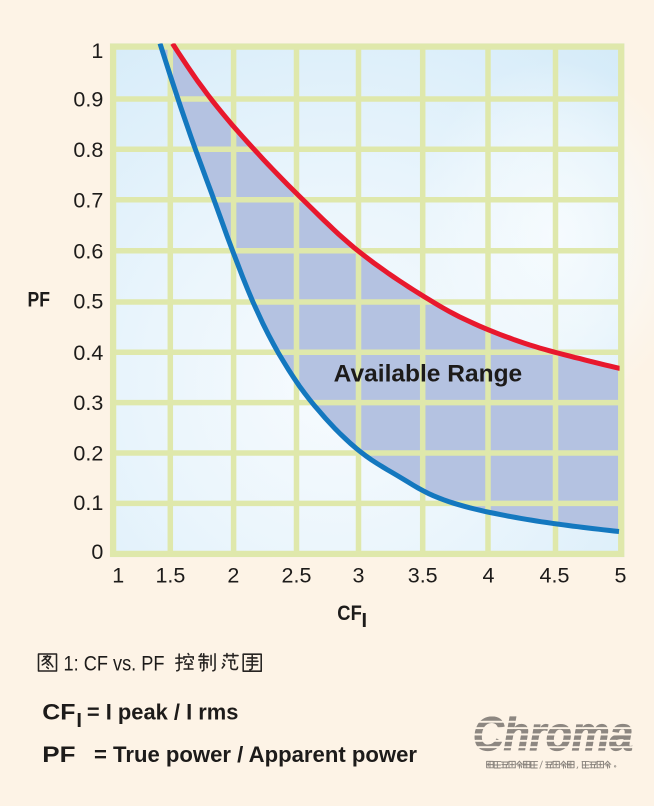 The image size is (654, 806). I want to click on svg-text: Chroma, so click(553, 733).